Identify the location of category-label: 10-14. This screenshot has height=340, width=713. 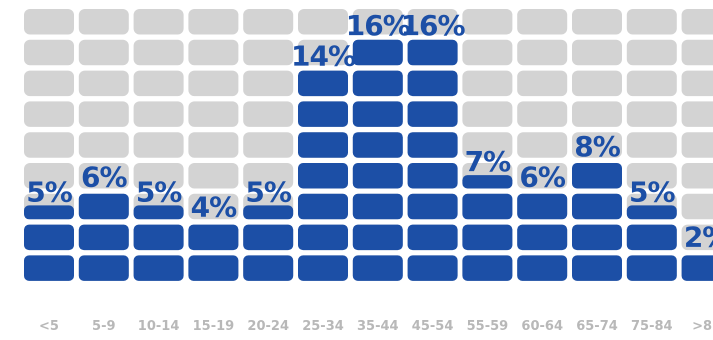
(159, 326).